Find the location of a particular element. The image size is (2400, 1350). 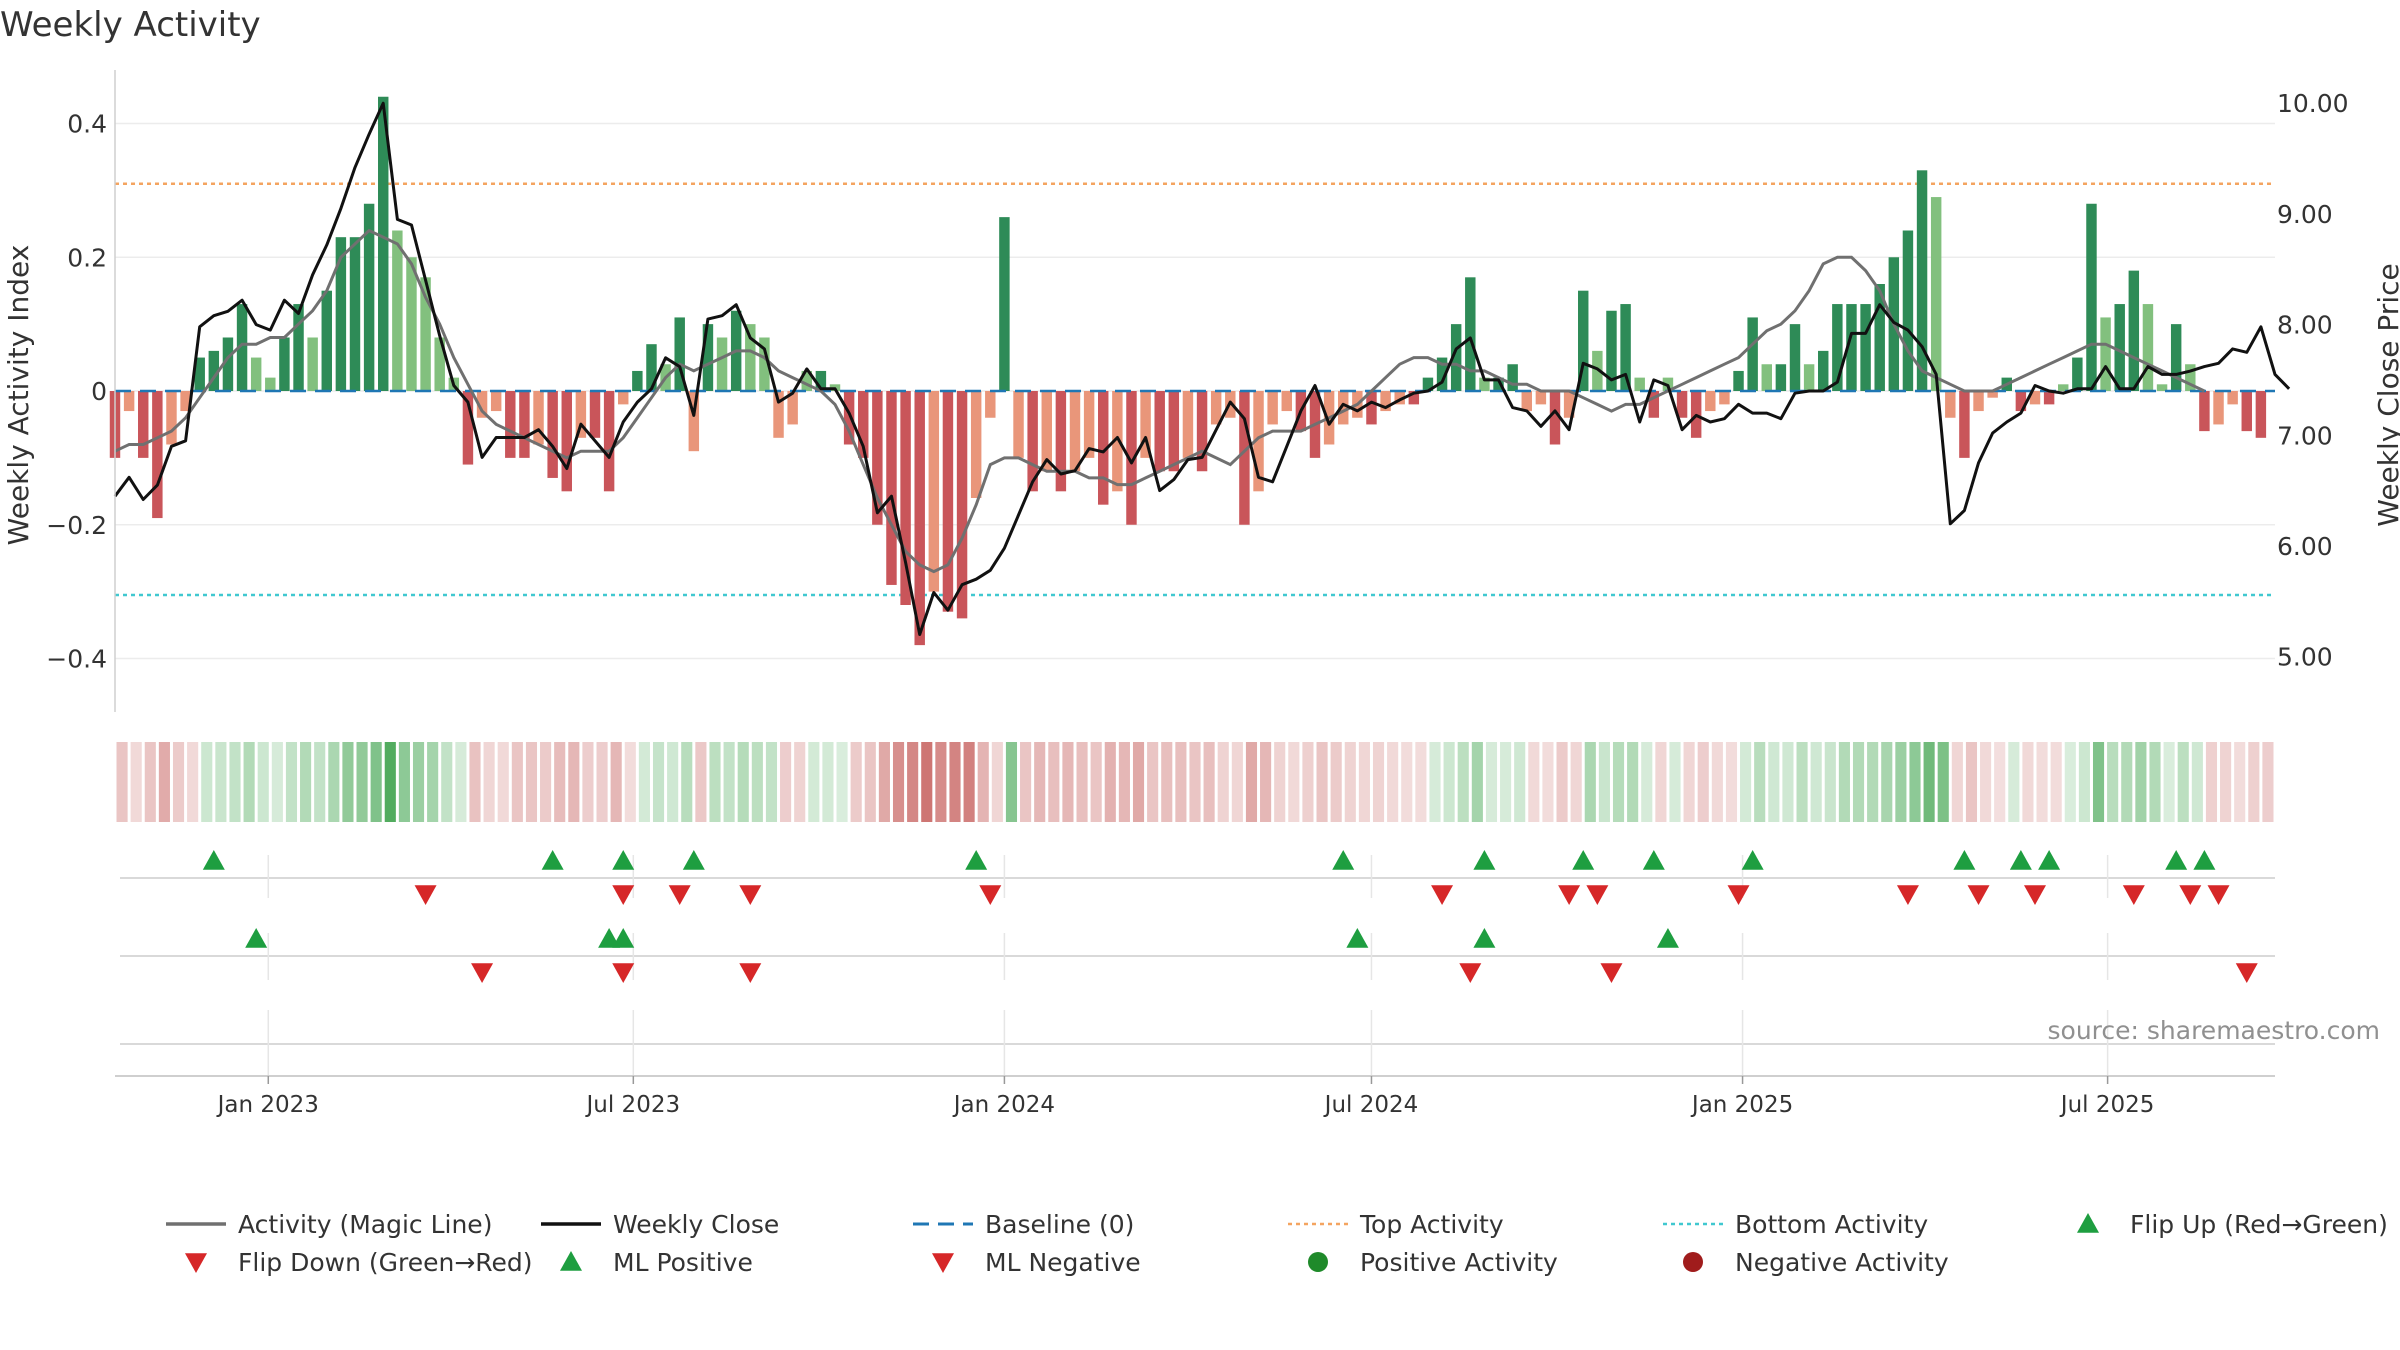

legend-item: Positive Activity is located at coordinates (1433, 1262).